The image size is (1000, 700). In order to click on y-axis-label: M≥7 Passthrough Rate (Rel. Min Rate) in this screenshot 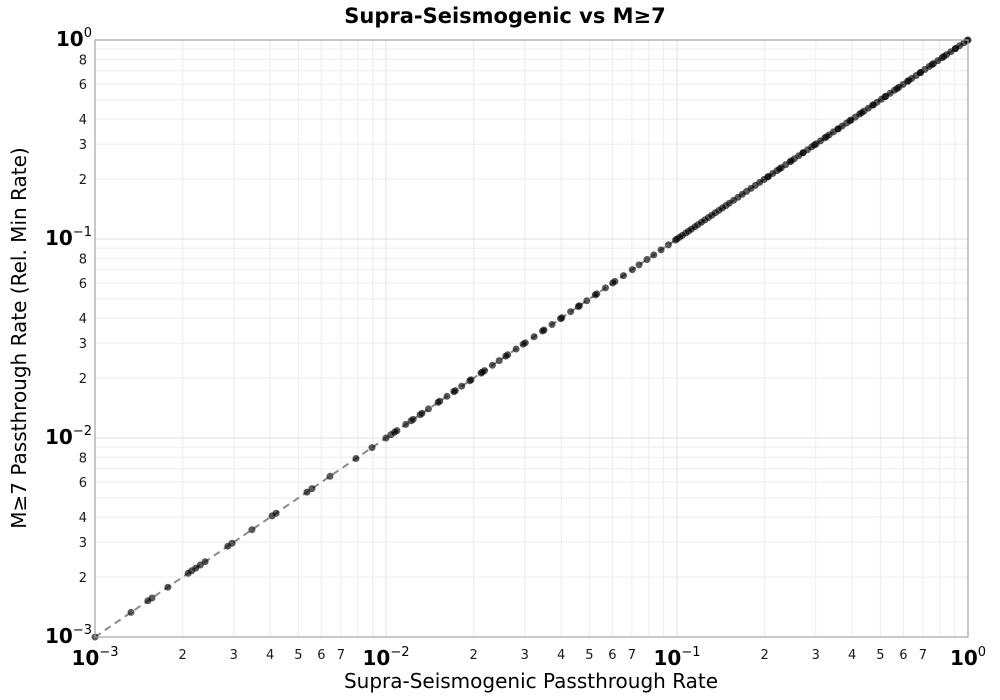, I will do `click(19, 338)`.